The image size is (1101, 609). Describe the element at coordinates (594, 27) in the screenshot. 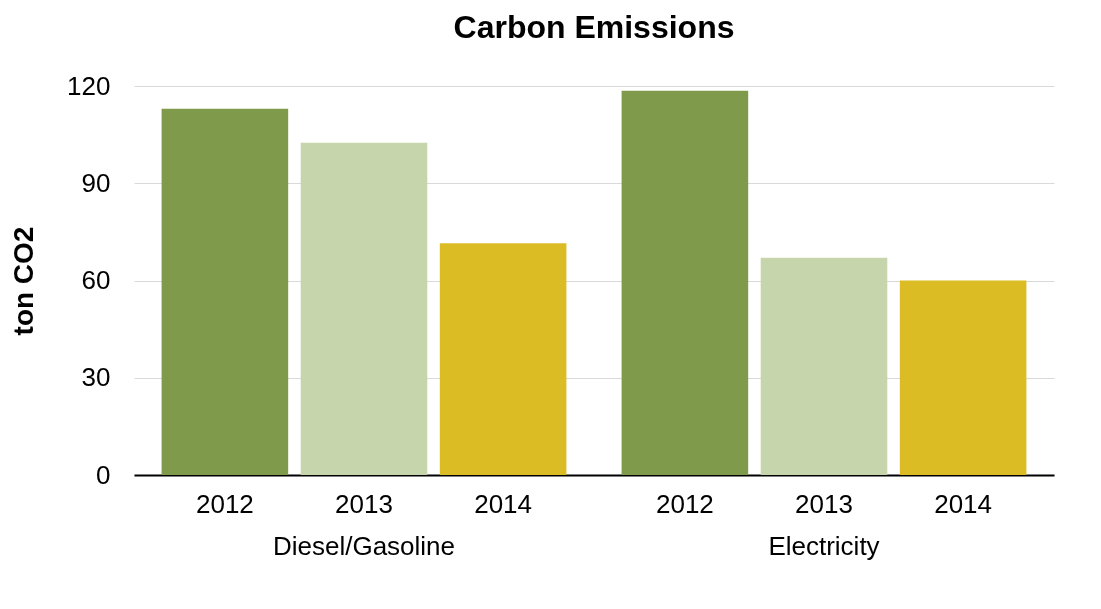

I see `chart-title: Carbon Emissions` at that location.